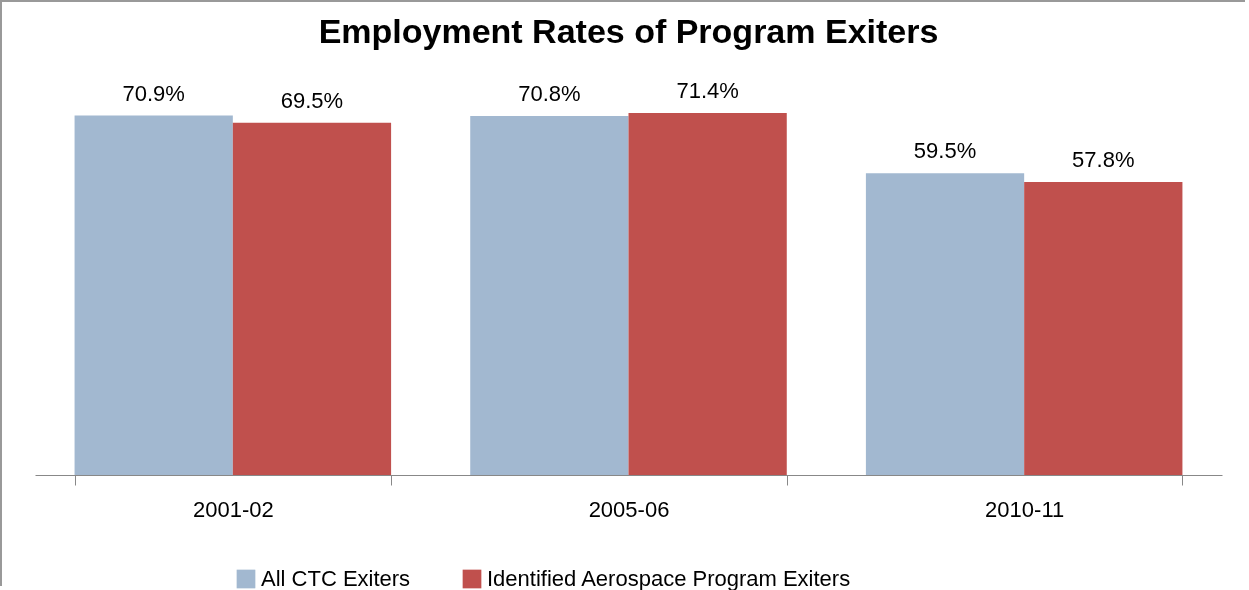 The width and height of the screenshot is (1249, 590). Describe the element at coordinates (233, 509) in the screenshot. I see `x-tick-label: 2001-02` at that location.